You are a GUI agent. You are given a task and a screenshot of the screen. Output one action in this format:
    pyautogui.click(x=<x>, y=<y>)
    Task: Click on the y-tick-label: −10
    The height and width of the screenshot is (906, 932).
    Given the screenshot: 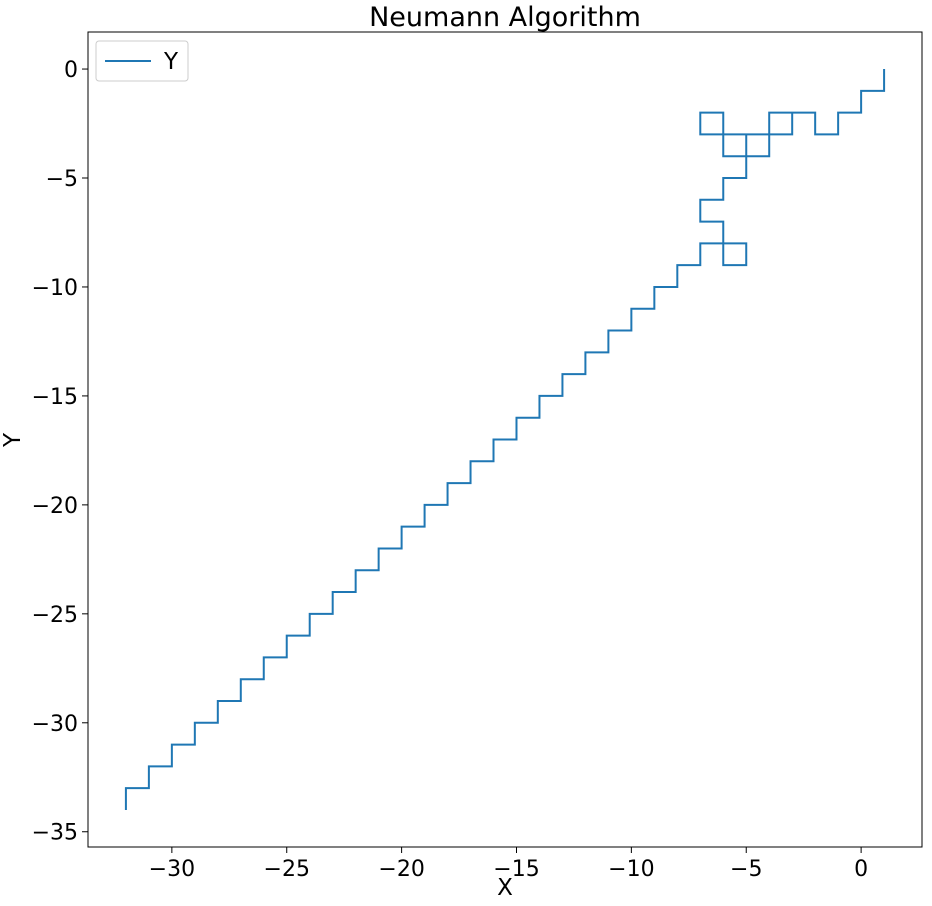 What is the action you would take?
    pyautogui.click(x=55, y=288)
    